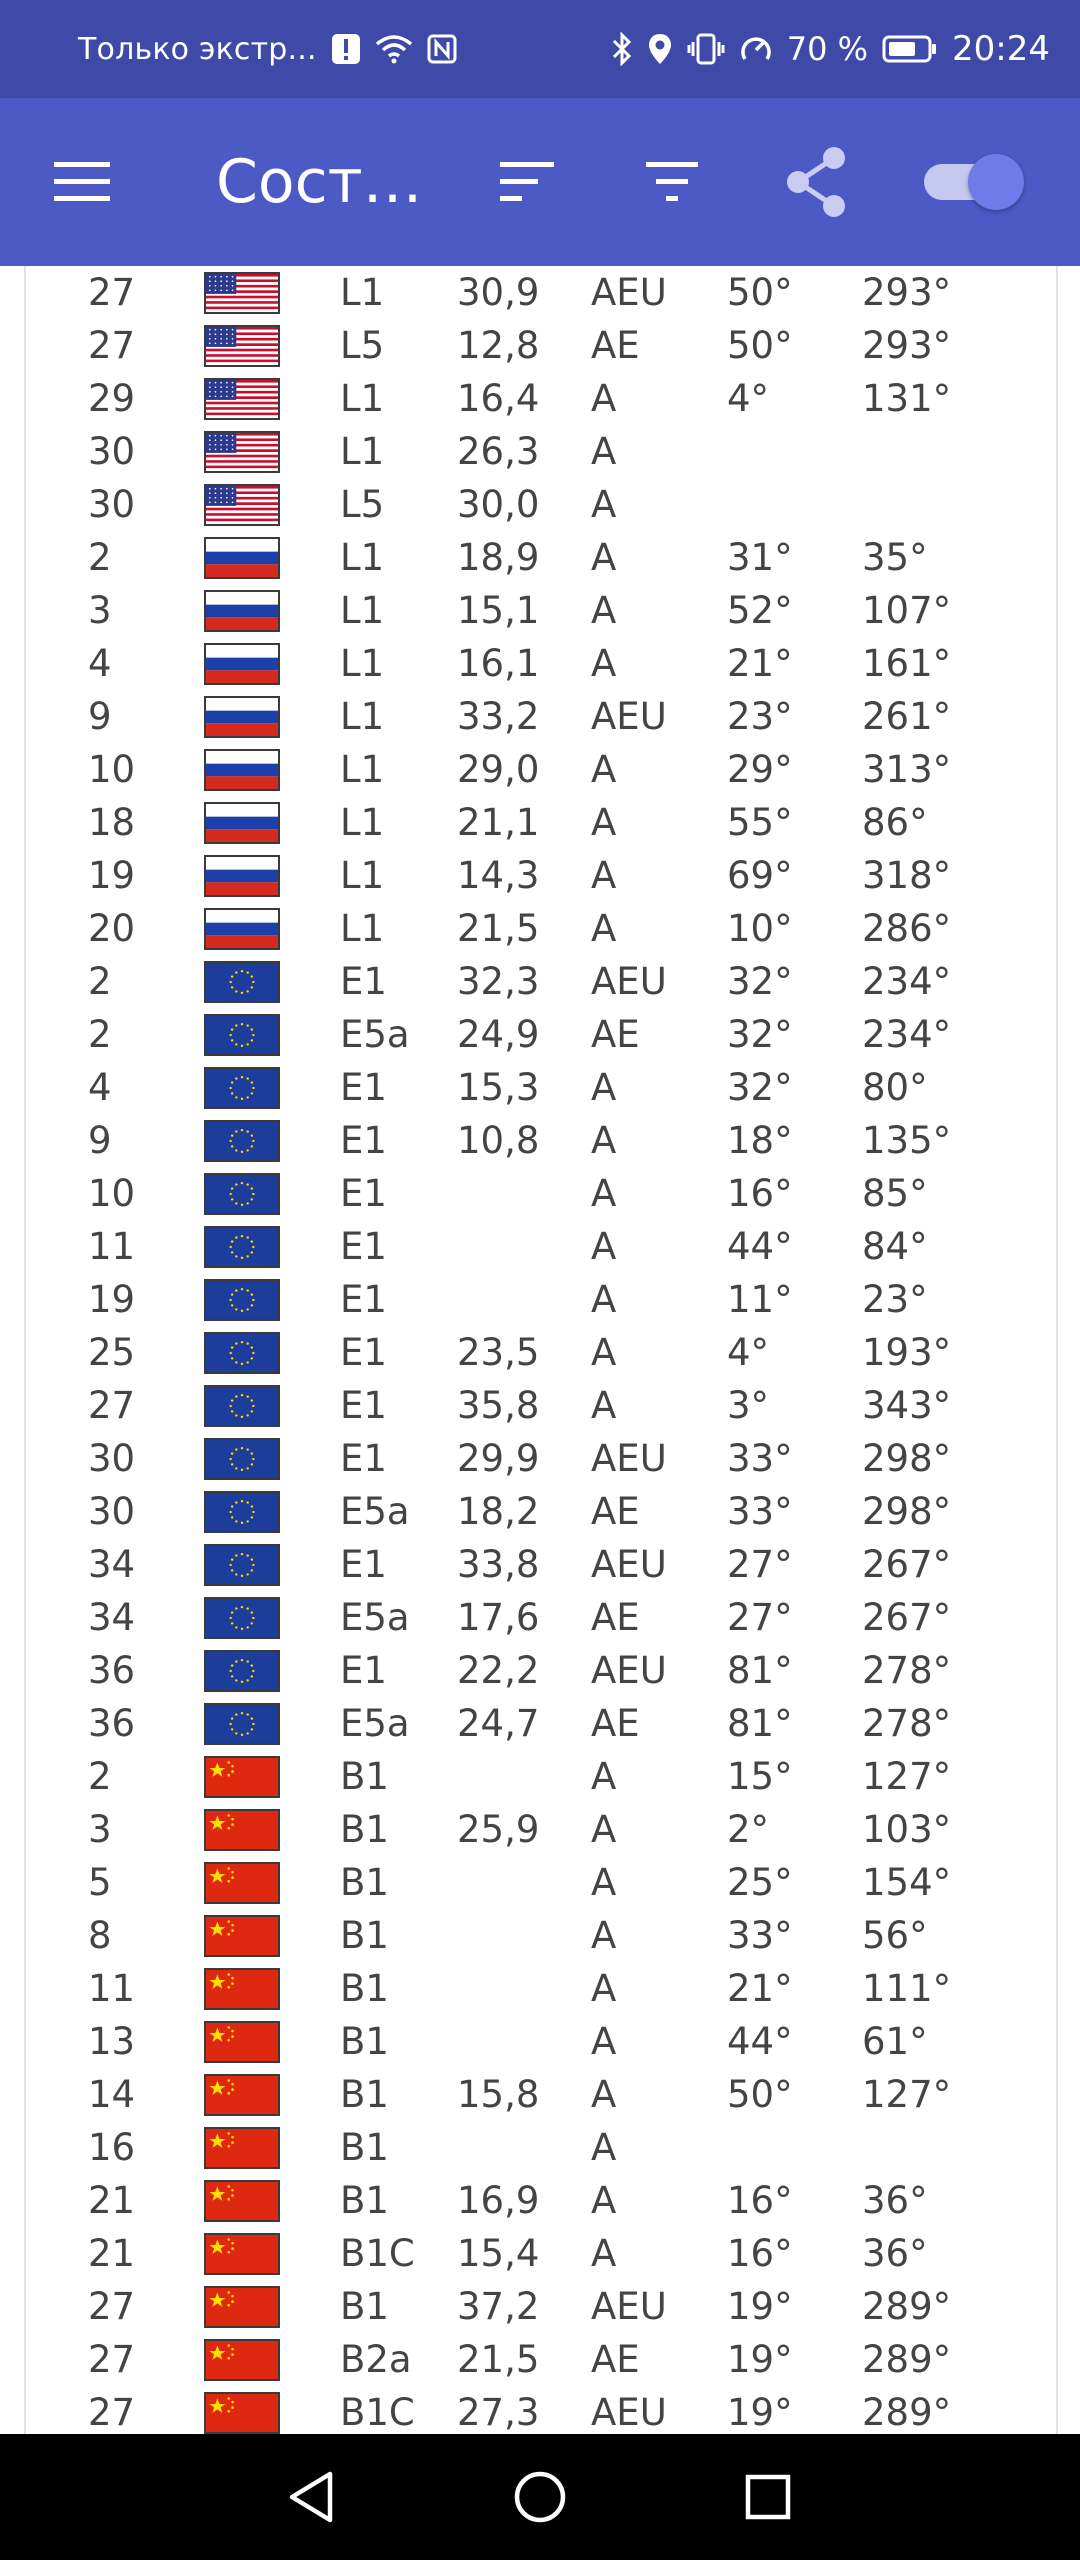 This screenshot has height=2560, width=1080. Describe the element at coordinates (498, 1723) in the screenshot. I see `snr-cell: 24,7` at that location.